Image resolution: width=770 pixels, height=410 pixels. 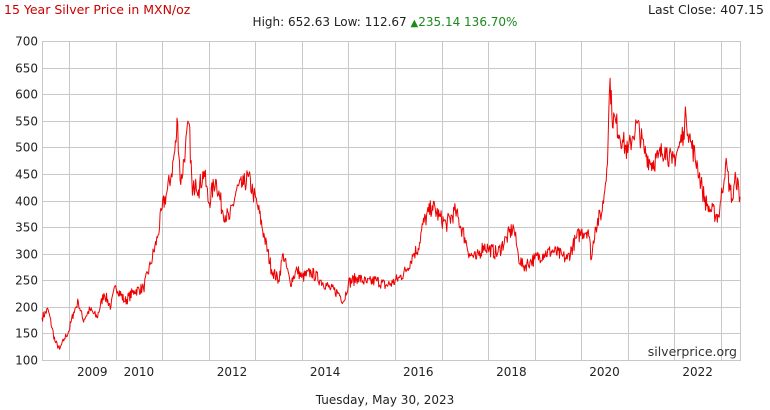 I want to click on x-axis: 2009 2010 2012 2014 2016 2018 2020 2022, so click(x=395, y=372).